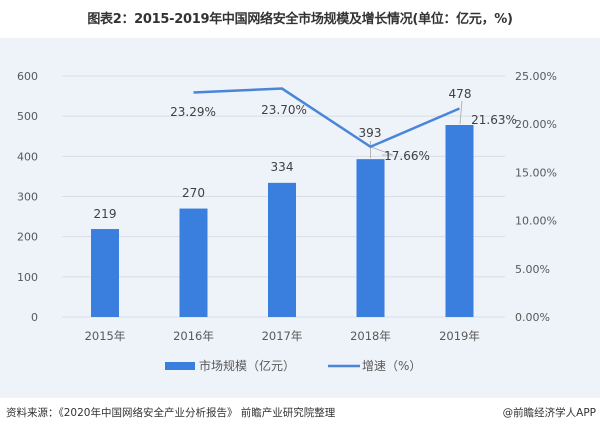 Image resolution: width=600 pixels, height=432 pixels. I want to click on legend-bar-swatch, so click(180, 366).